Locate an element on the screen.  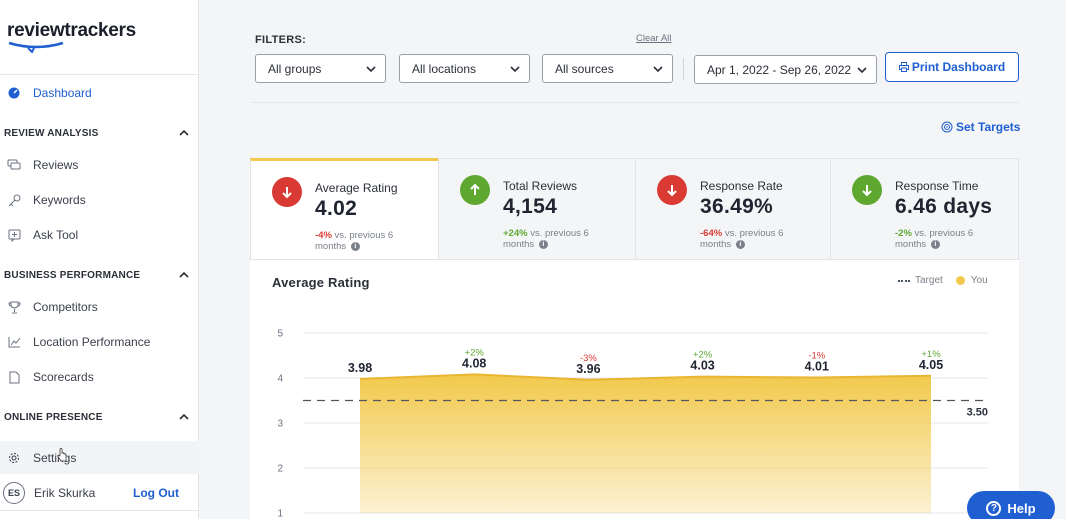
reviews-icon is located at coordinates (14, 165).